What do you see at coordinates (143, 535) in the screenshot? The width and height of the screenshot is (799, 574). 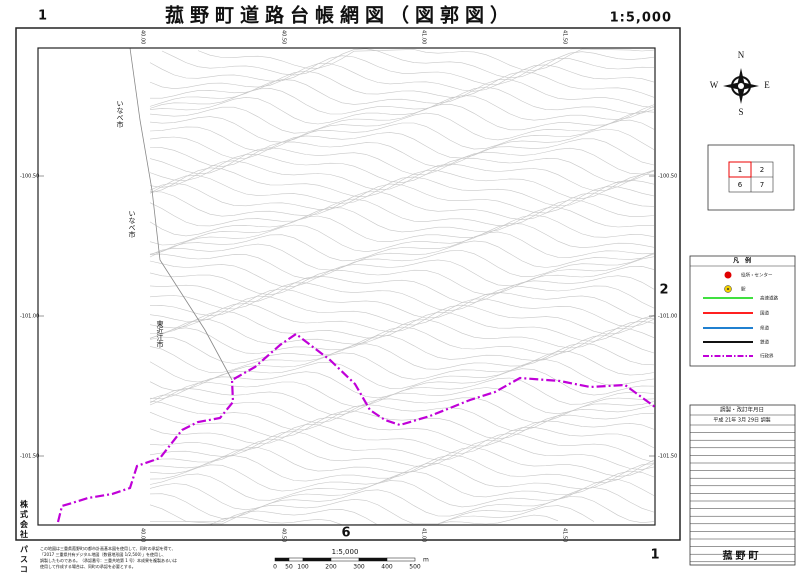 I see `grid-label-x: 40.00` at bounding box center [143, 535].